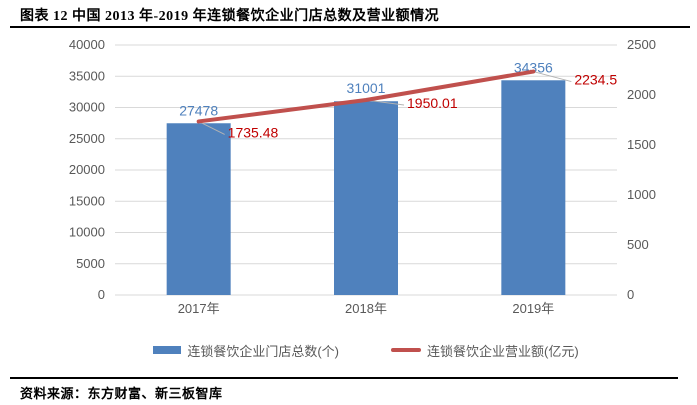 The image size is (697, 405). Describe the element at coordinates (366, 350) in the screenshot. I see `chart-legend: 连锁餐饮企业门店总数(个) 连锁餐饮企业营业额(亿元)` at that location.